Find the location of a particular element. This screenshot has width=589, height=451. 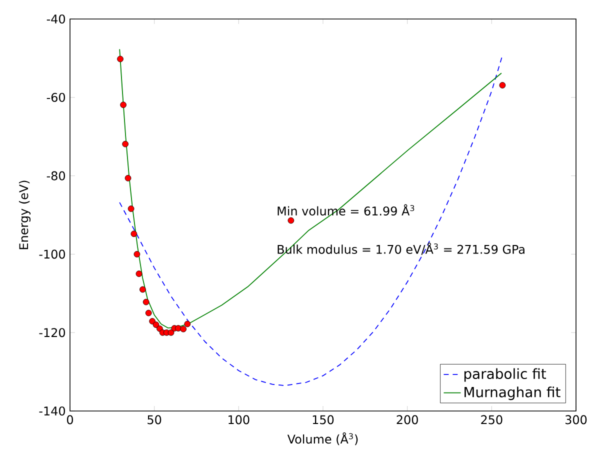

x-tick-label: 50 is located at coordinates (155, 419).